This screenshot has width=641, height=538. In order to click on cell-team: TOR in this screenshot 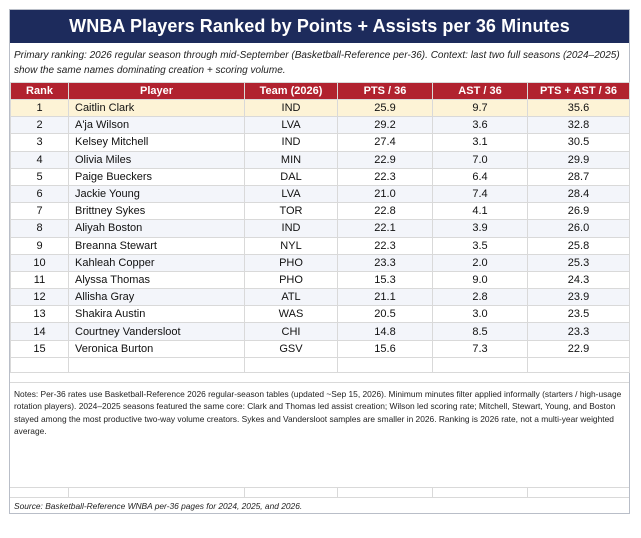, I will do `click(291, 211)`.